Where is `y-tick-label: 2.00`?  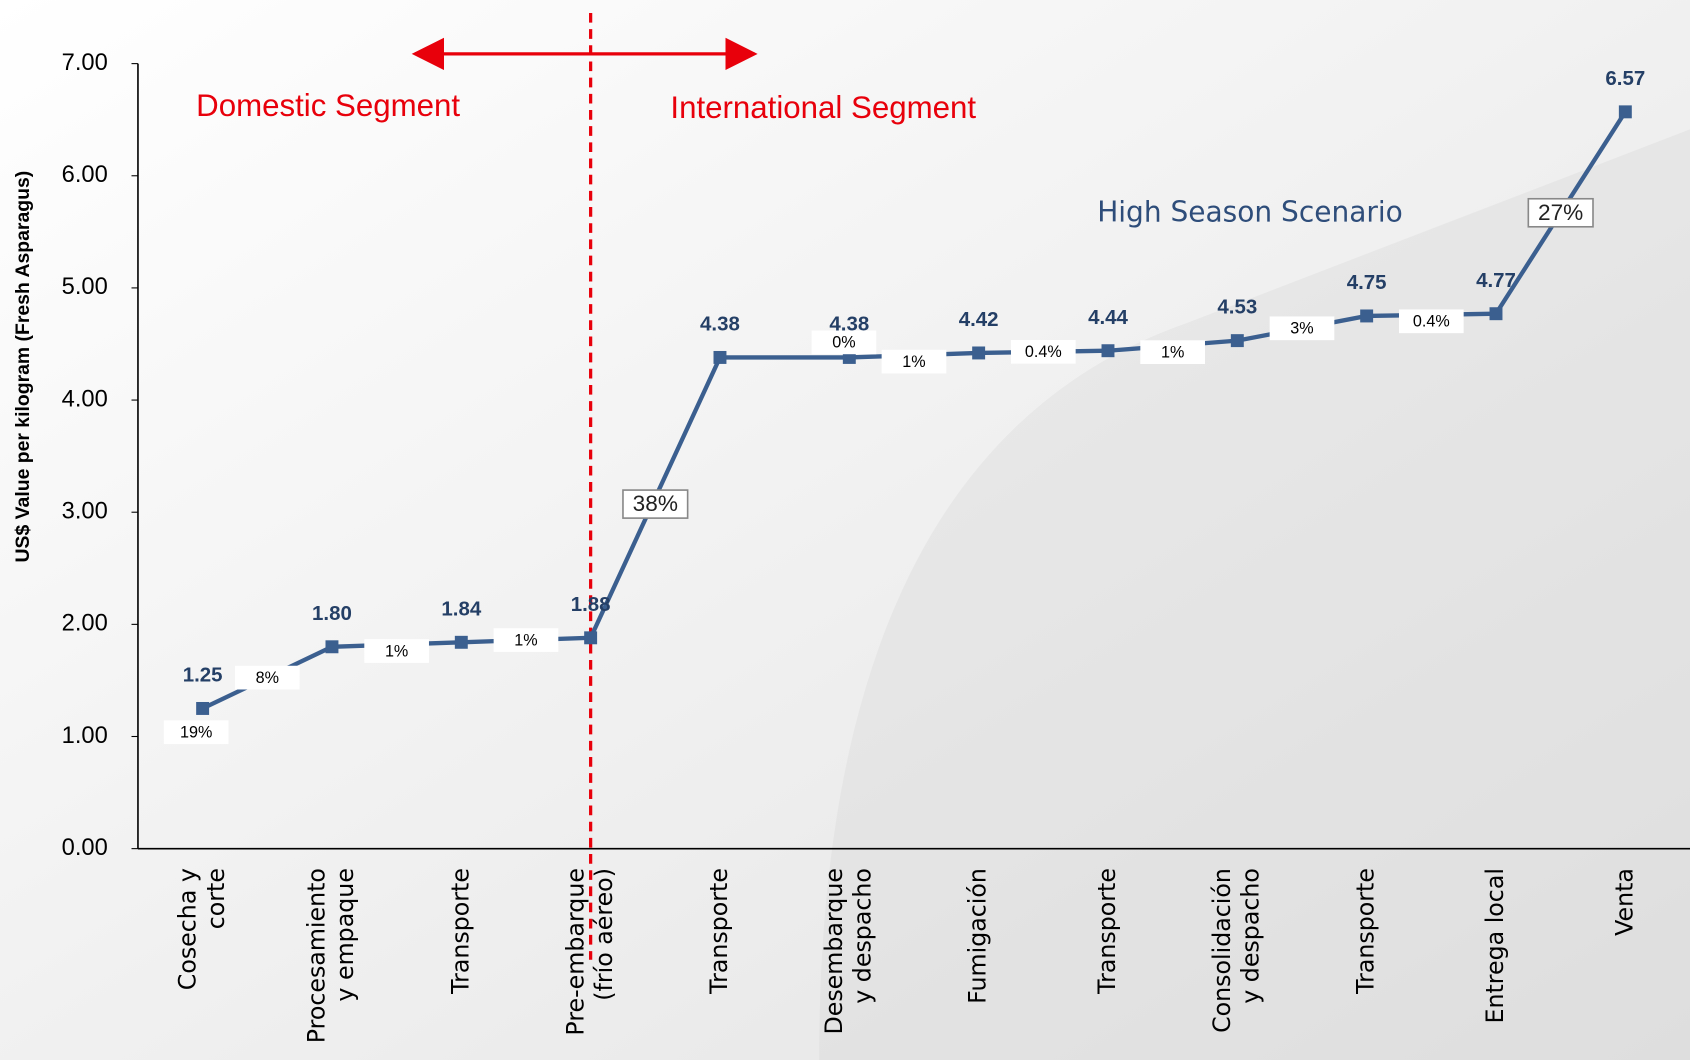
y-tick-label: 2.00 is located at coordinates (85, 624).